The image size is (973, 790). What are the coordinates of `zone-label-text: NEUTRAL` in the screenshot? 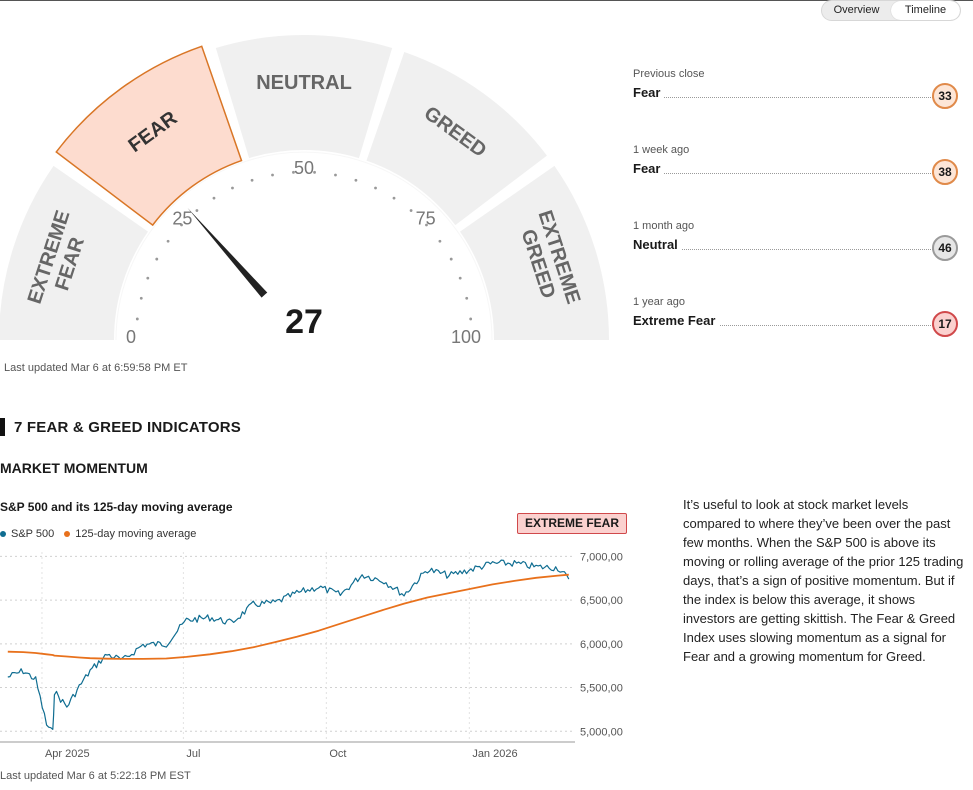 It's located at (304, 83).